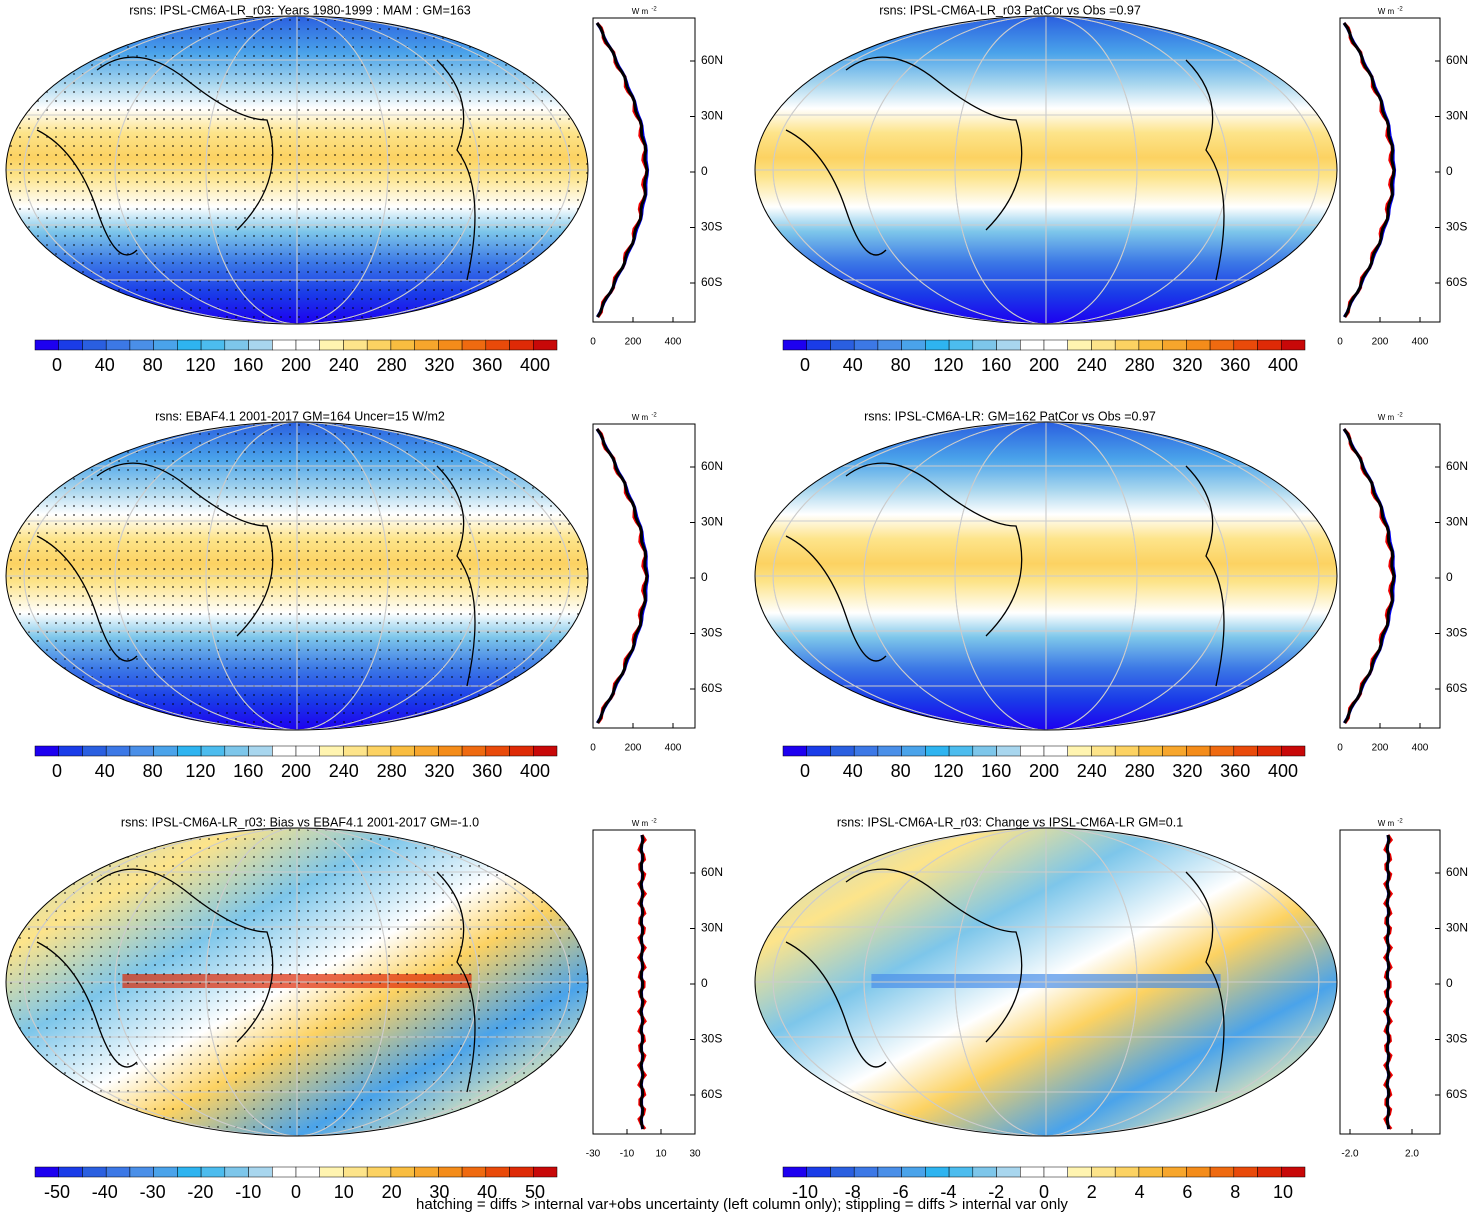 The height and width of the screenshot is (1215, 1483). I want to click on x-tick-label: -2.0, so click(1350, 1154).